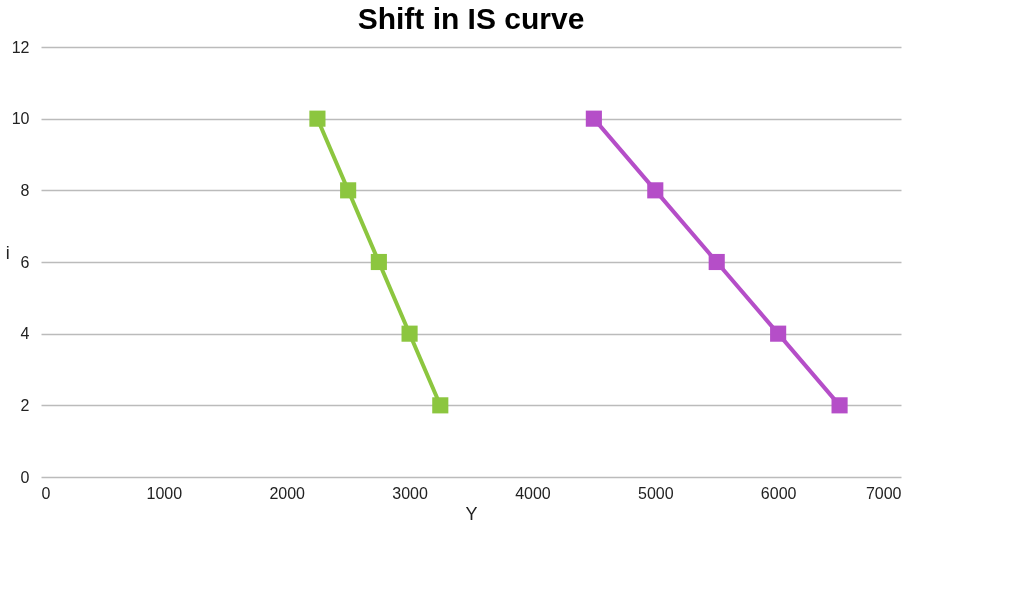 This screenshot has height=607, width=1021. What do you see at coordinates (25, 190) in the screenshot?
I see `y-tick-label: 8` at bounding box center [25, 190].